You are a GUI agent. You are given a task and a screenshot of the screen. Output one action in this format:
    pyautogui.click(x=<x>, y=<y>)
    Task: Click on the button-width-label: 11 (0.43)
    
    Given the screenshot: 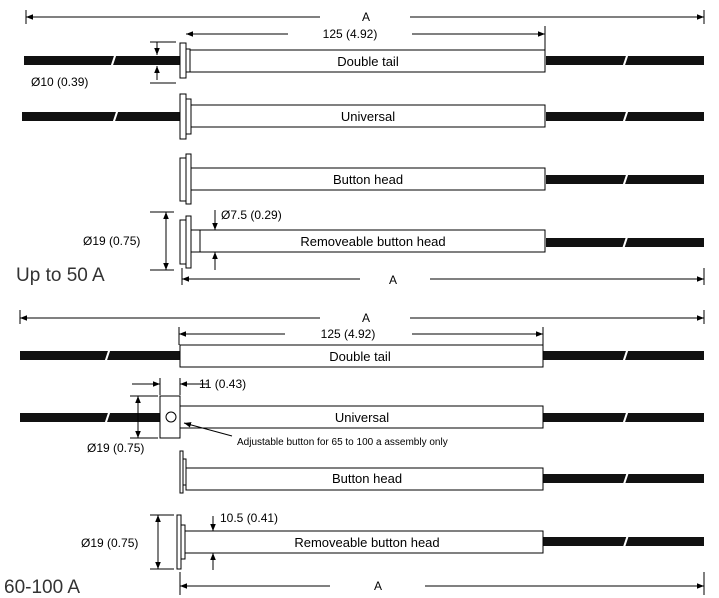 What is the action you would take?
    pyautogui.click(x=222, y=384)
    